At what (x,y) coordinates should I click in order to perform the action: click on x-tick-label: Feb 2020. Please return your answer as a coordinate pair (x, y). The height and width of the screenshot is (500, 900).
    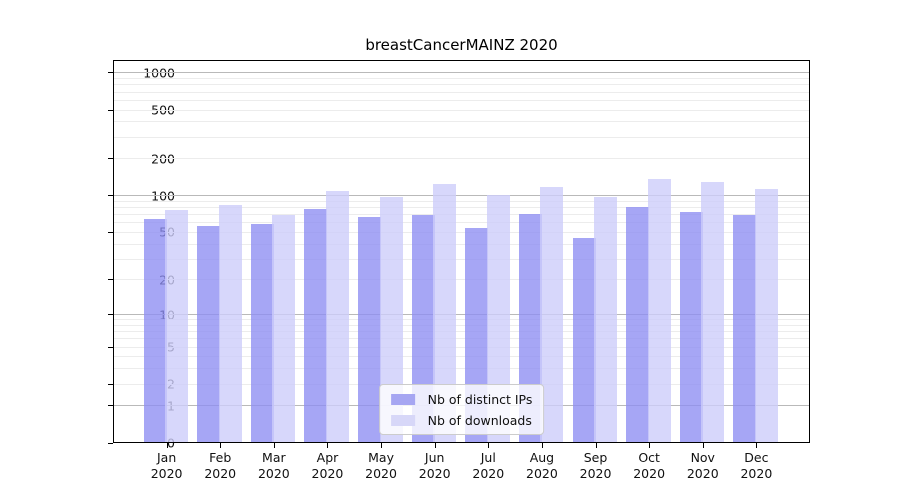
    Looking at the image, I should click on (220, 465).